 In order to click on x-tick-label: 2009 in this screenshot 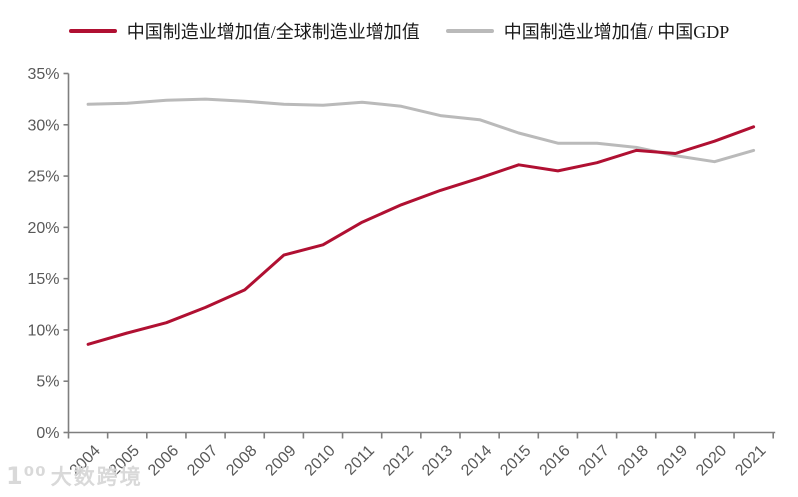, I will do `click(280, 460)`.